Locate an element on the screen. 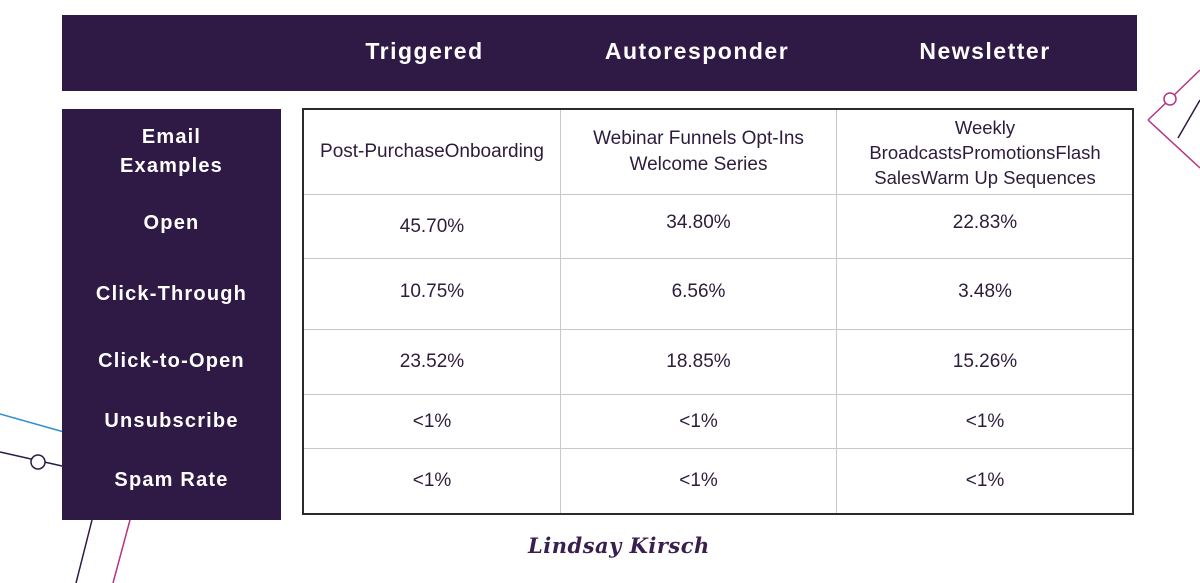 The width and height of the screenshot is (1200, 583). row-label-open: Open is located at coordinates (171, 222).